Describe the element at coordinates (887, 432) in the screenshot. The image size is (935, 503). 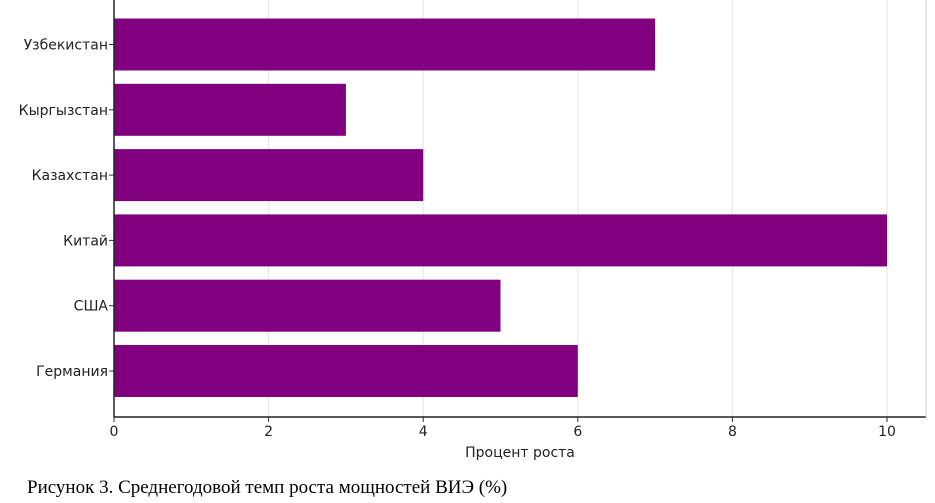
I see `x-tick-label: 10` at that location.